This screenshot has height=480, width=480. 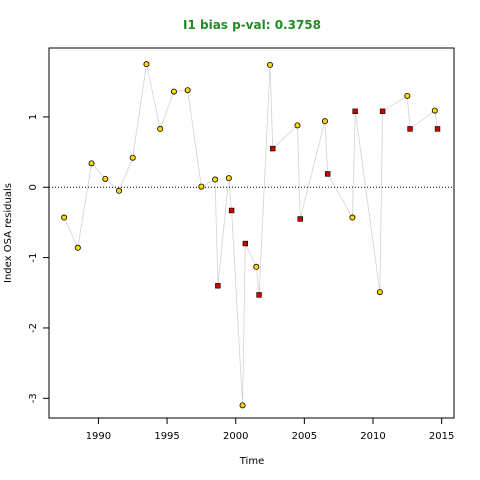 I want to click on y-tick-label: -1, so click(x=33, y=258).